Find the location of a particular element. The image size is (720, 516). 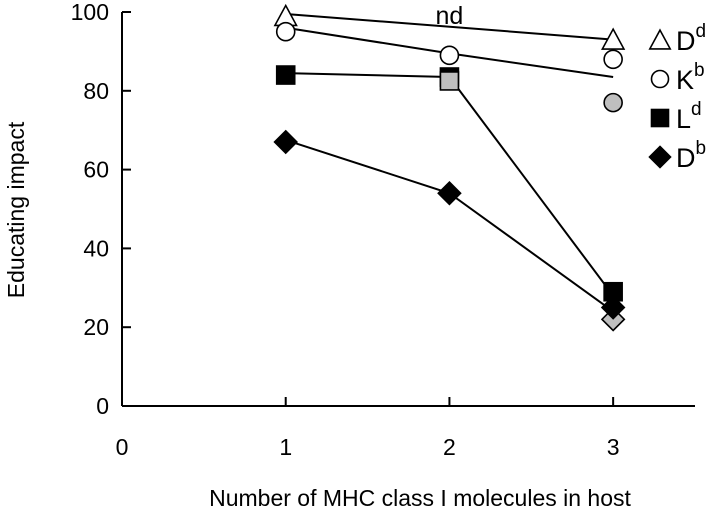

x-tick-label: 0 is located at coordinates (122, 447).